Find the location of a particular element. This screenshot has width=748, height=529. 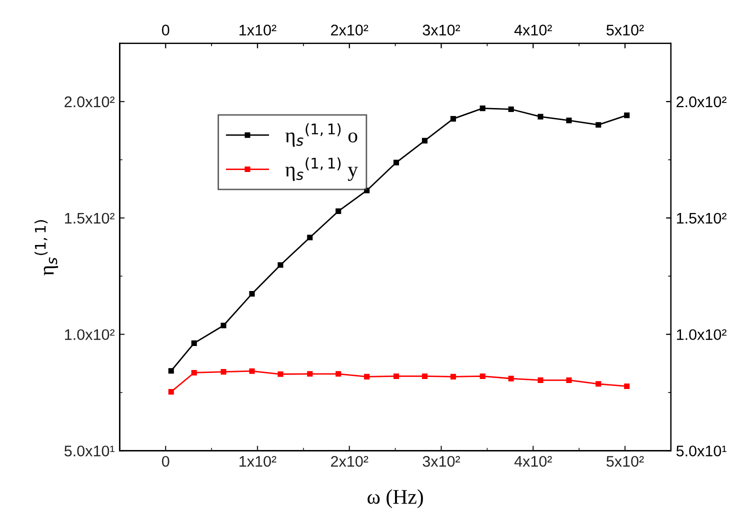

y-tick-label: 5.0x10¹ is located at coordinates (89, 451).